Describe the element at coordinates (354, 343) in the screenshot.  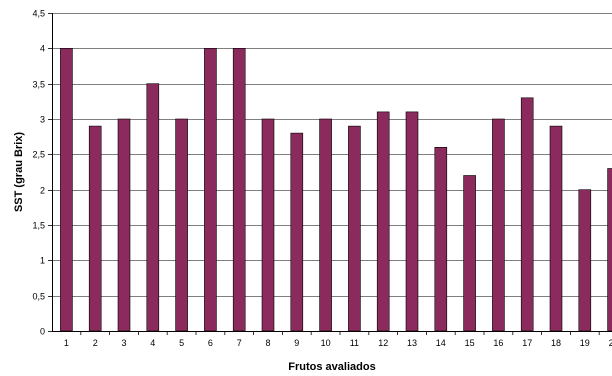
I see `x-tick-label: 11` at that location.